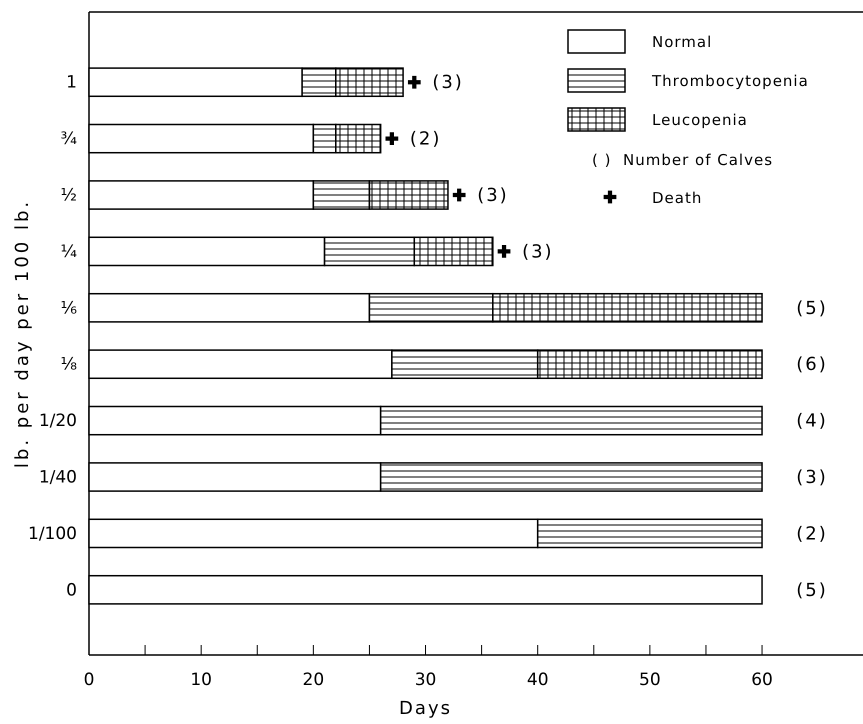 Image resolution: width=863 pixels, height=724 pixels. I want to click on annotation: (6), so click(812, 365).